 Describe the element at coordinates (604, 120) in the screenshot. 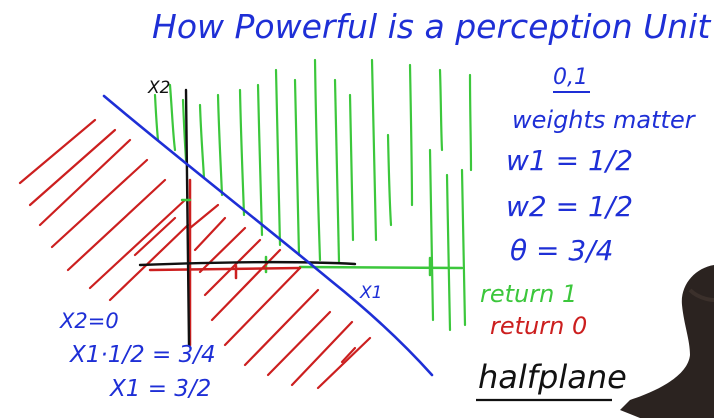

I see `weights-matter-note: weights matter` at that location.